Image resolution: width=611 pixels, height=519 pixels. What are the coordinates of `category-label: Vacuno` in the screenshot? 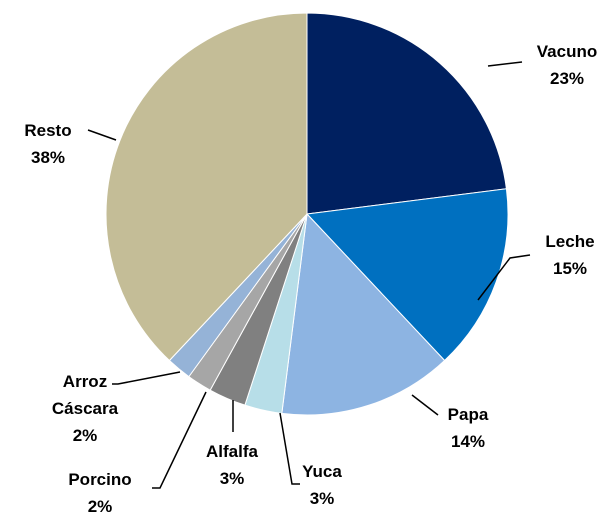 It's located at (567, 51).